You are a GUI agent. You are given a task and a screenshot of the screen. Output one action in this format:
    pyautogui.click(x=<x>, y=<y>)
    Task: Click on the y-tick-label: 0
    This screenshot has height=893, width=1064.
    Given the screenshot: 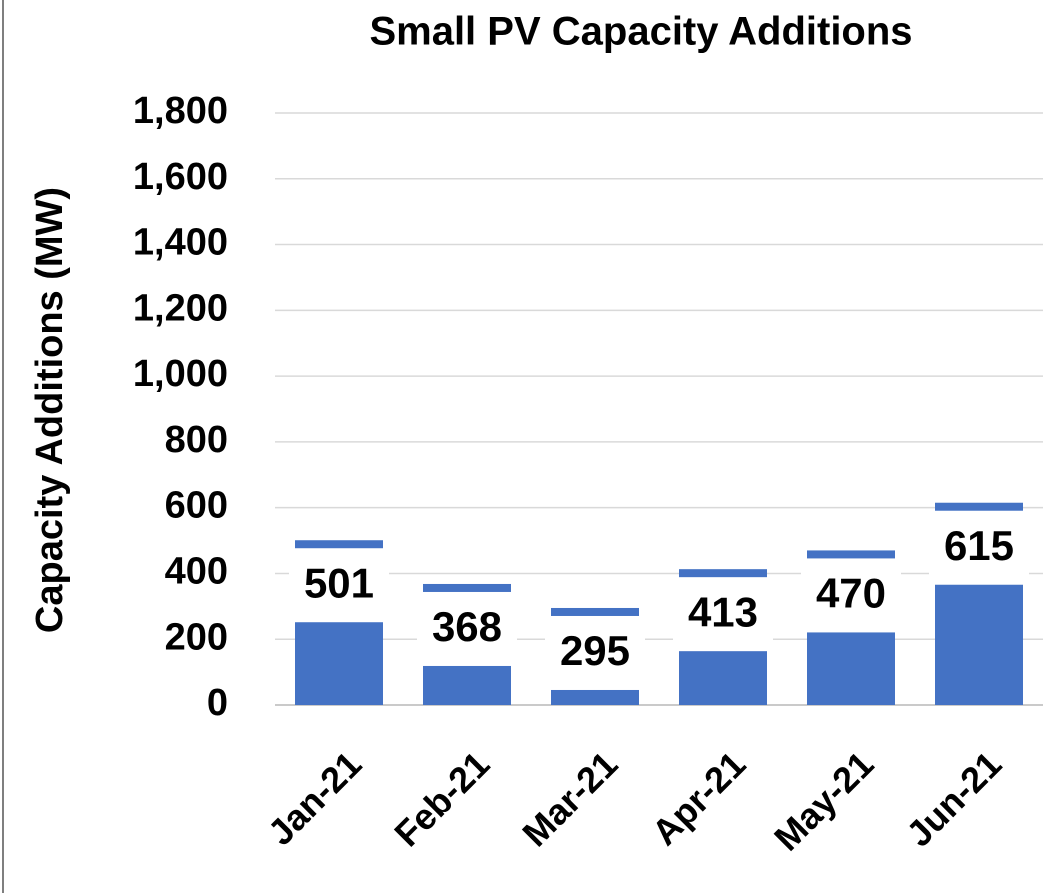 What is the action you would take?
    pyautogui.click(x=217, y=703)
    